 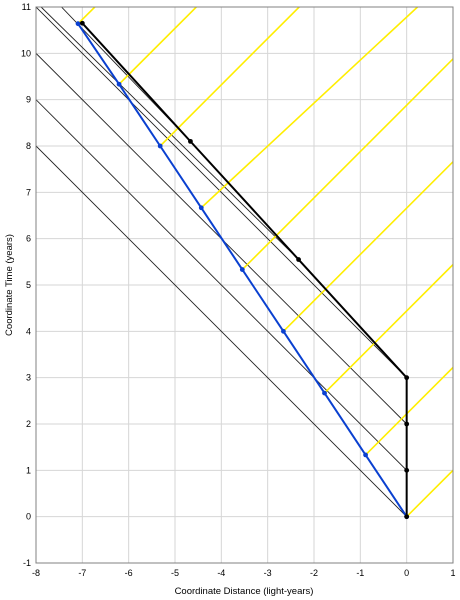 I want to click on x-tick-label: -1, so click(x=360, y=573).